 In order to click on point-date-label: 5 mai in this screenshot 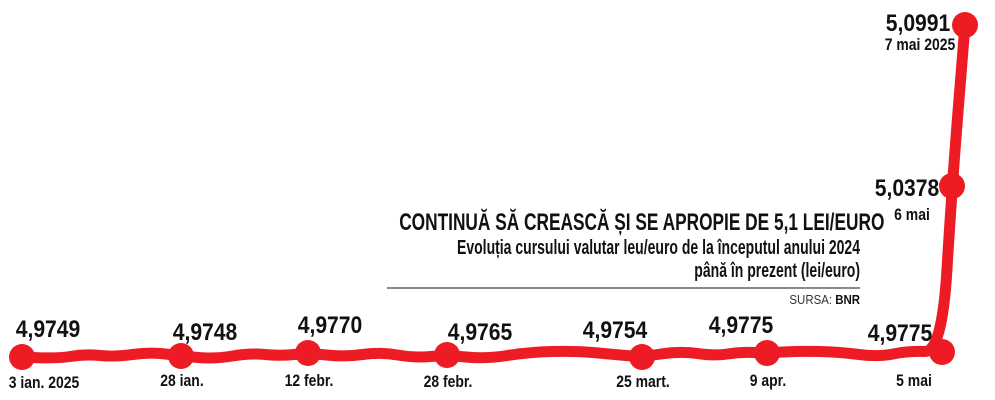, I will do `click(914, 380)`.